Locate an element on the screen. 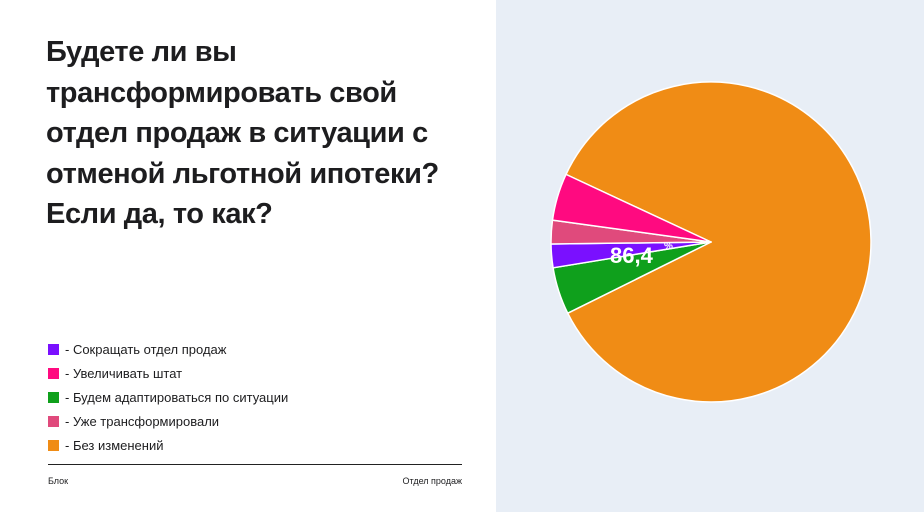  pie-slice is located at coordinates (631, 208).